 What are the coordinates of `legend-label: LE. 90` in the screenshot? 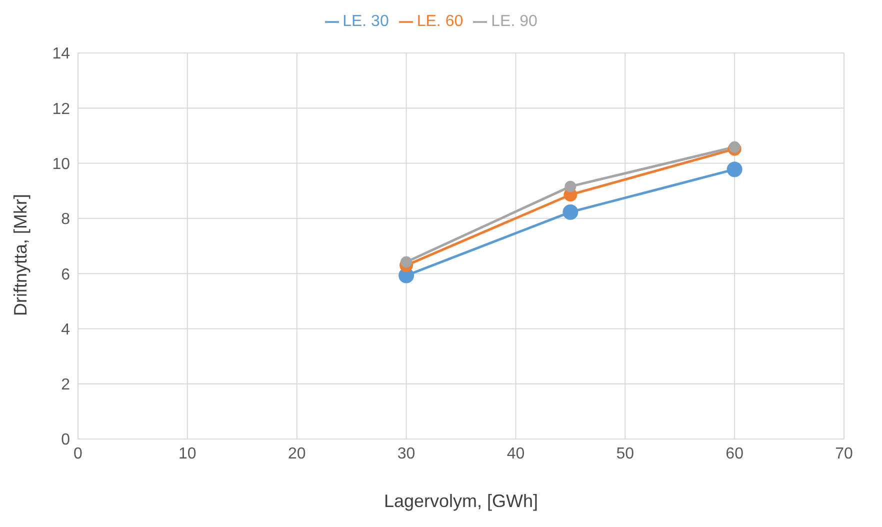 It's located at (514, 21).